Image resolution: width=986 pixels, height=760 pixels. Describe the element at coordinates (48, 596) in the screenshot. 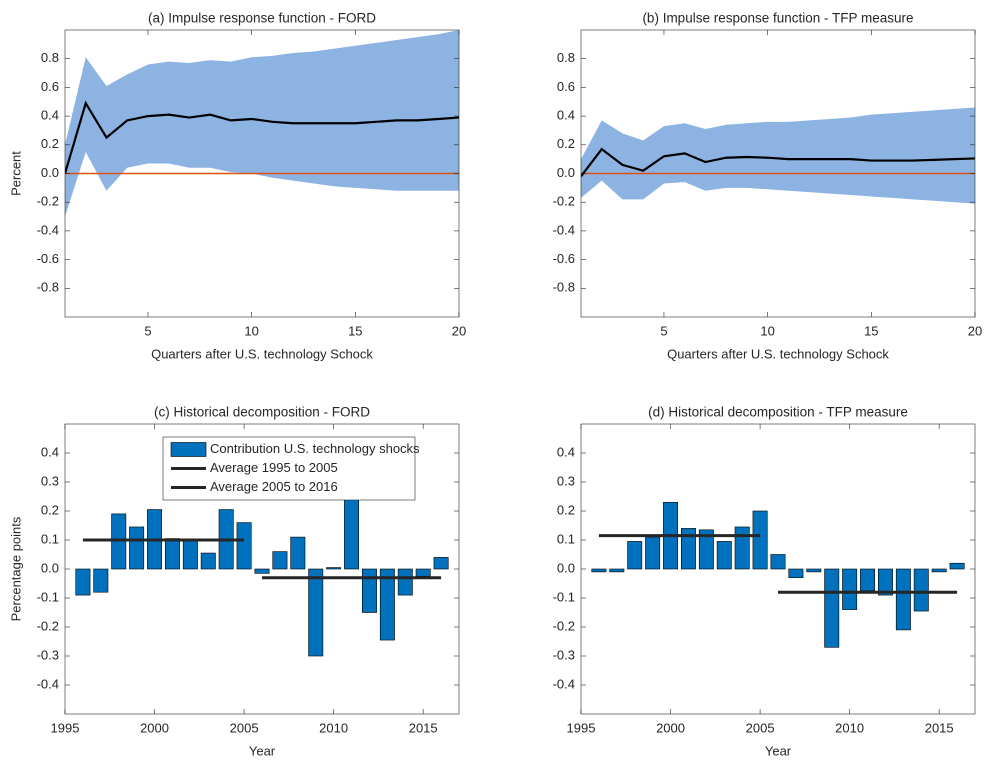

I see `y-tick-label: -0.1` at that location.